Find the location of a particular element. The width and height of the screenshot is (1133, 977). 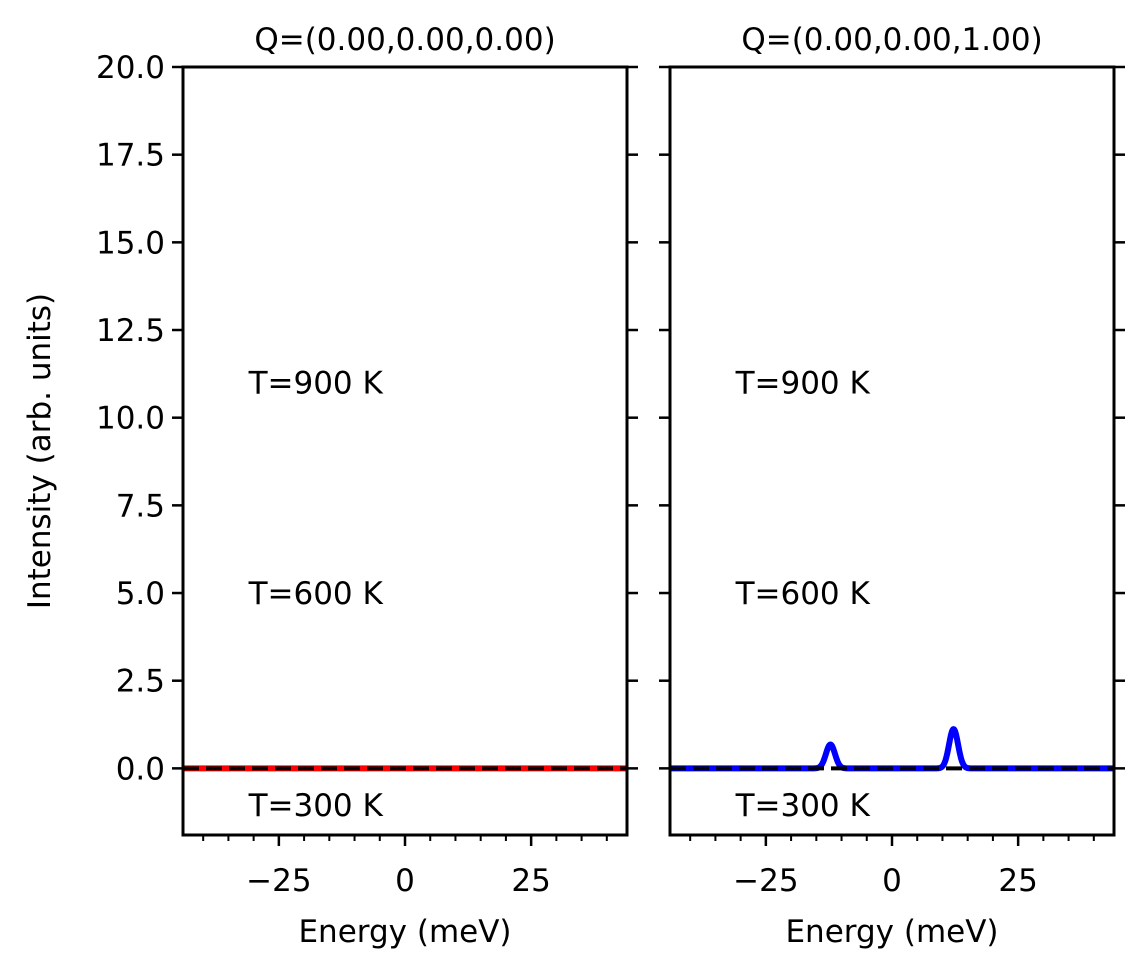

panel-2-xtick-label: 25 is located at coordinates (1017, 881).